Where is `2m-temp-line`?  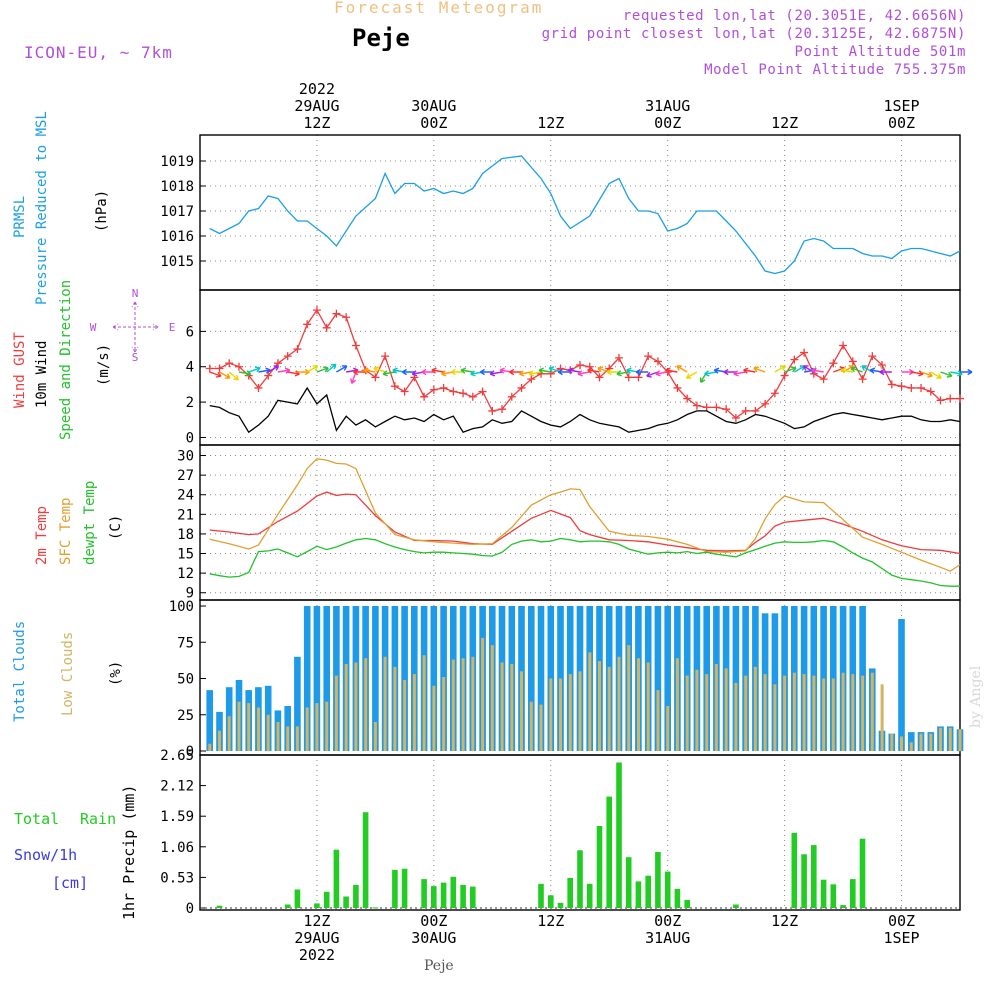
2m-temp-line is located at coordinates (585, 523).